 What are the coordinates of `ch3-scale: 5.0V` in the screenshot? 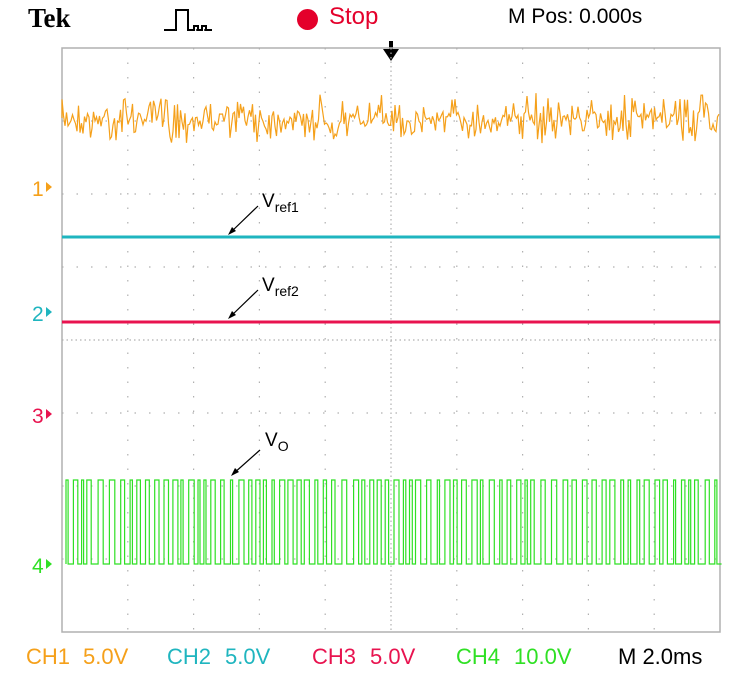 It's located at (393, 656).